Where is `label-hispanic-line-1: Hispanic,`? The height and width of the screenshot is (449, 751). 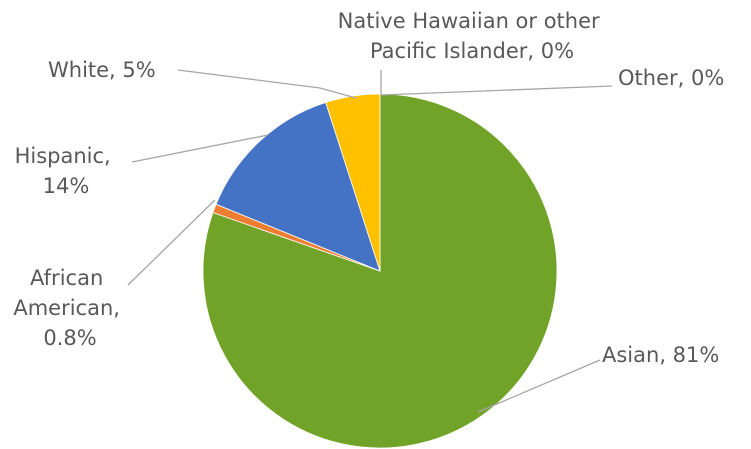
label-hispanic-line-1: Hispanic, is located at coordinates (63, 156).